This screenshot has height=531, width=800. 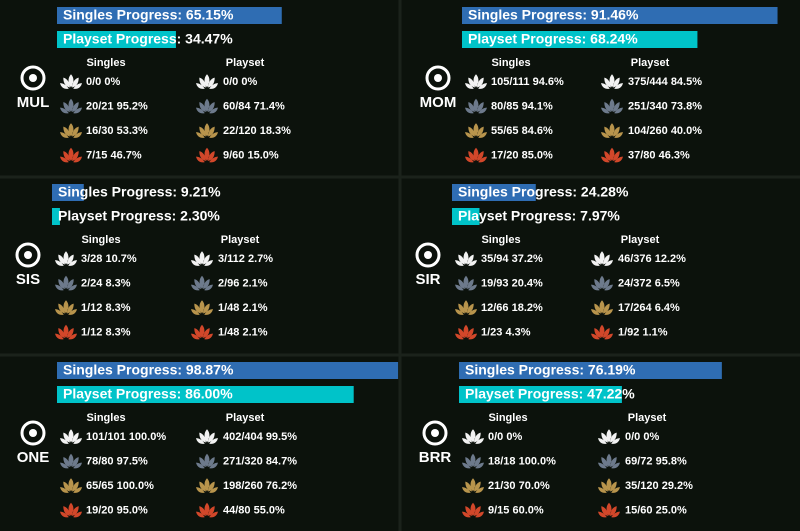 I want to click on playset-progress-label: Playset Progress: 47.22%, so click(x=550, y=394).